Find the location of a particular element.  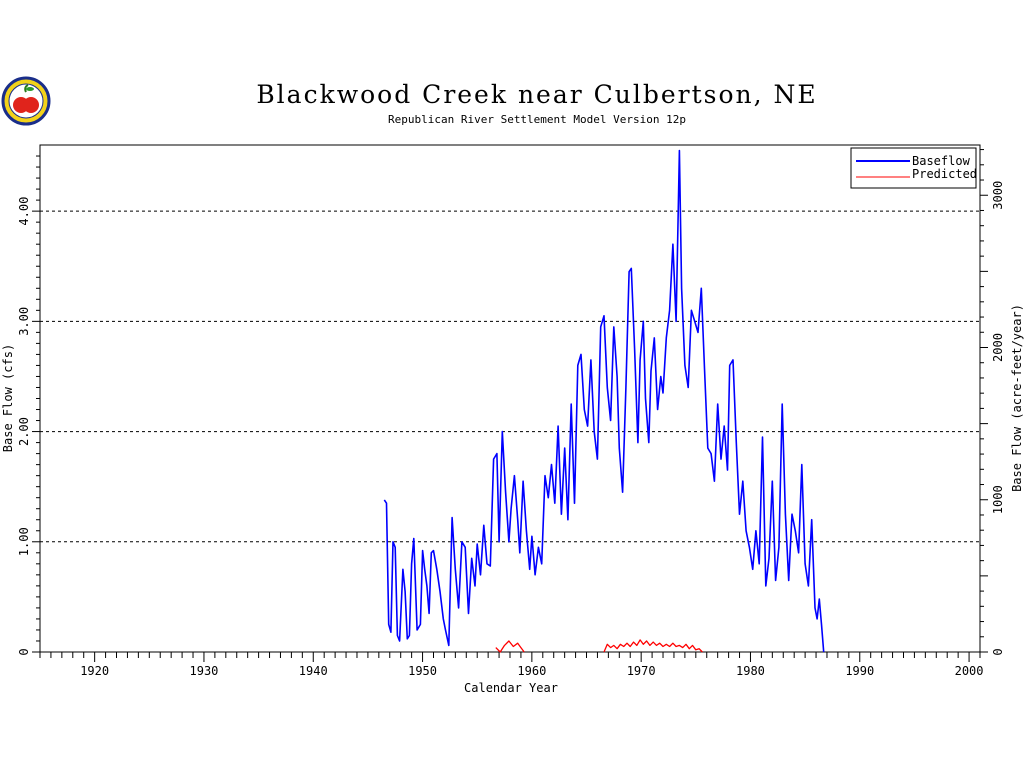

x-tick-label: 1960 is located at coordinates (531, 671).